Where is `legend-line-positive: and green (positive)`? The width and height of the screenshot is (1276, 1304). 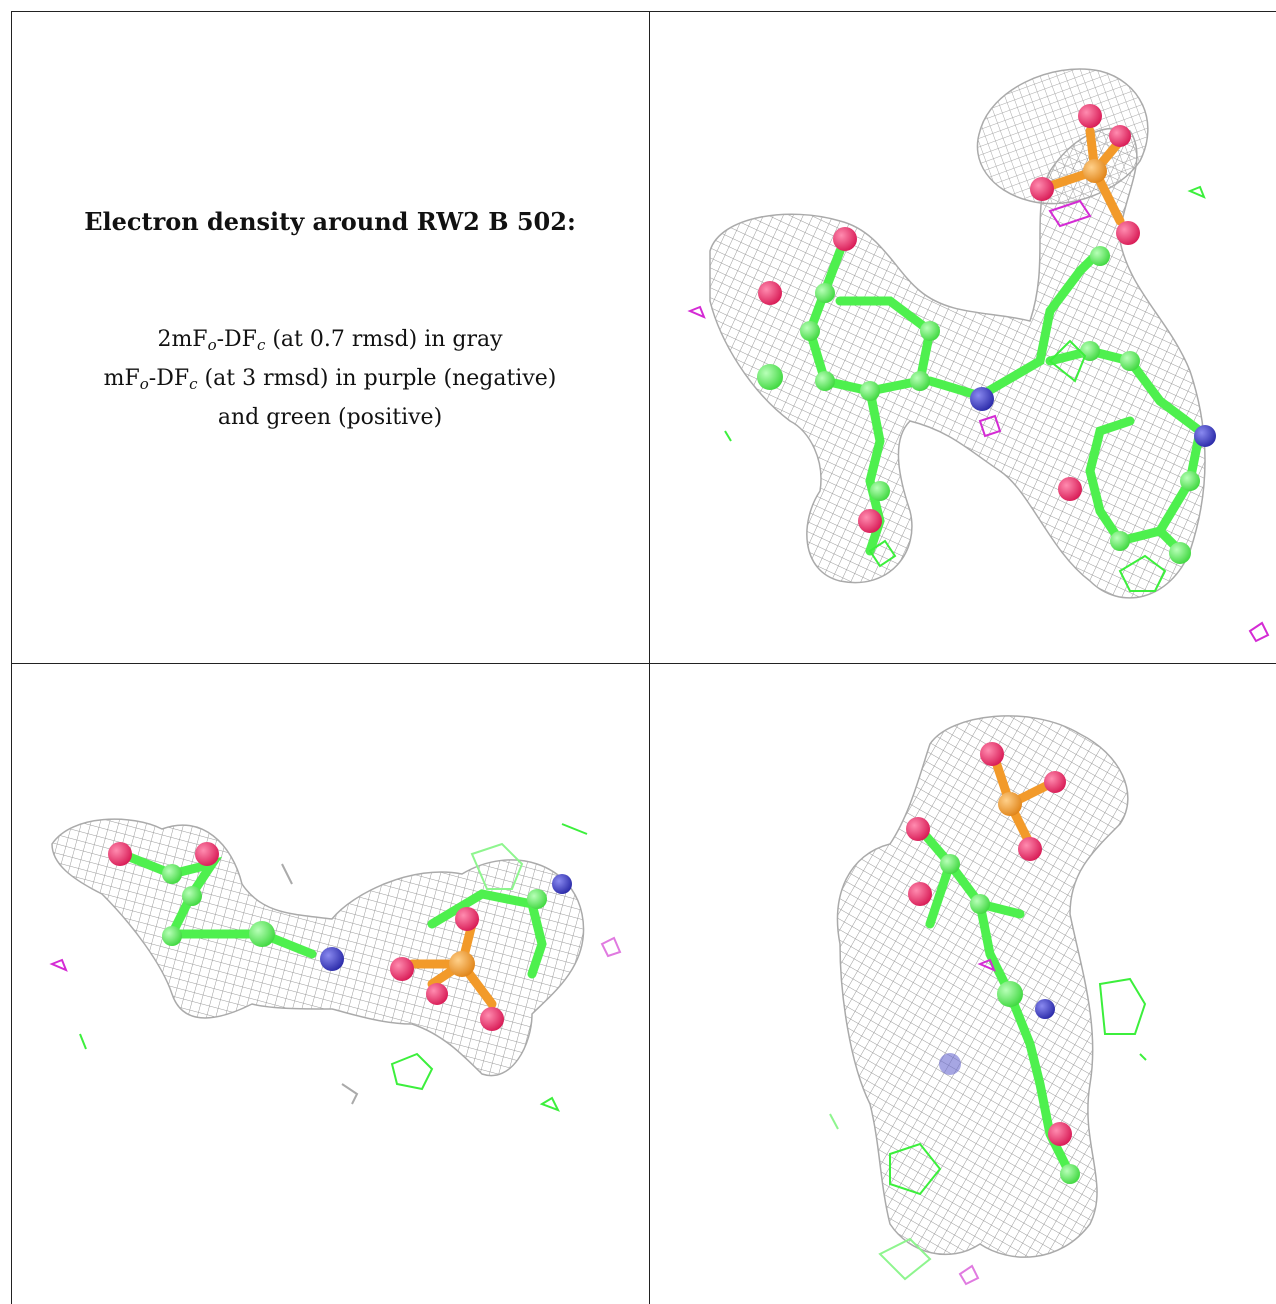
legend-line-positive: and green (positive) is located at coordinates (330, 417).